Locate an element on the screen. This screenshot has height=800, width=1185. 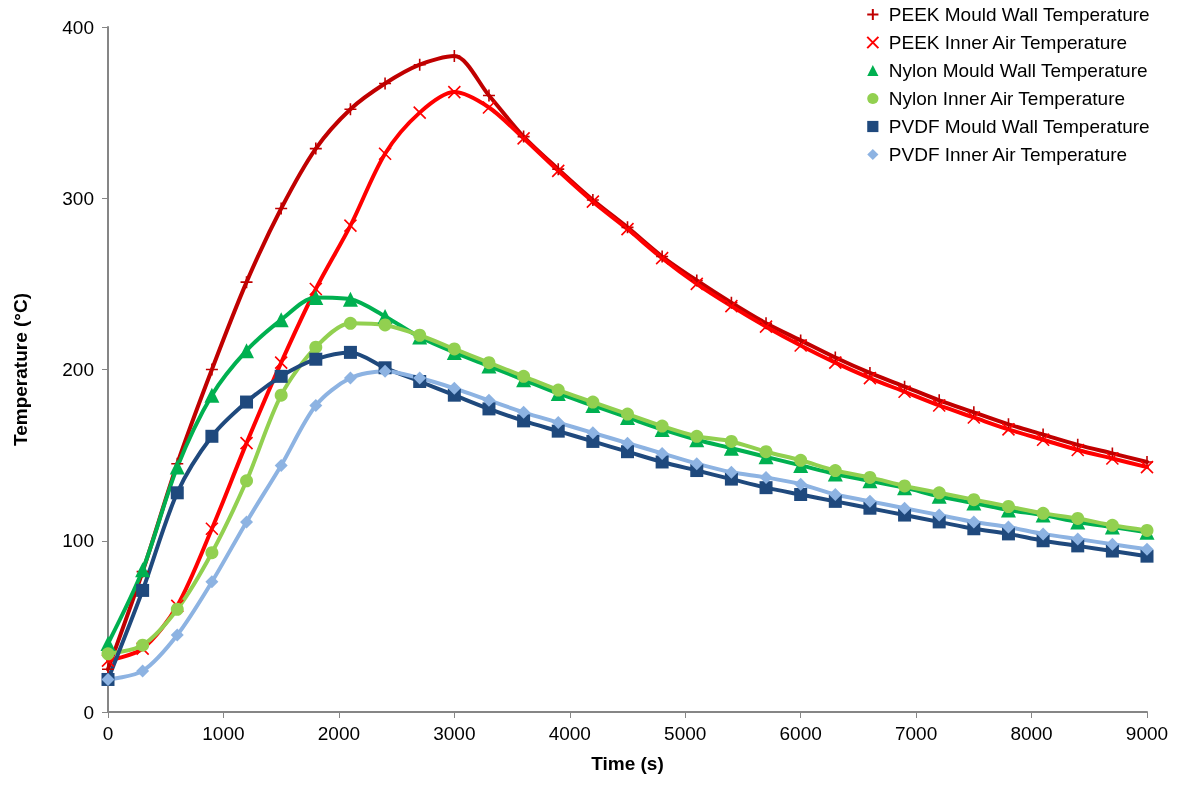
x-tick-label: 6000 is located at coordinates (800, 733).